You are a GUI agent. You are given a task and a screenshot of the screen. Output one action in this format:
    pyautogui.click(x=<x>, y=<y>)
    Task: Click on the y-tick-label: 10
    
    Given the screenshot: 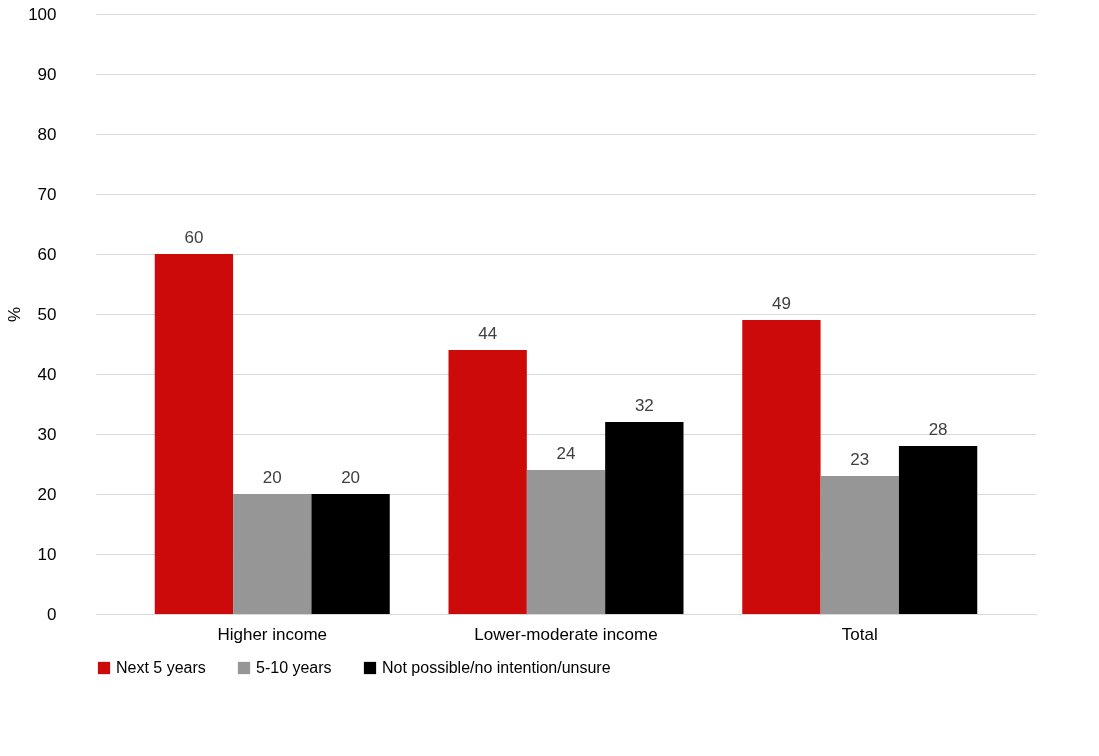 What is the action you would take?
    pyautogui.click(x=47, y=554)
    